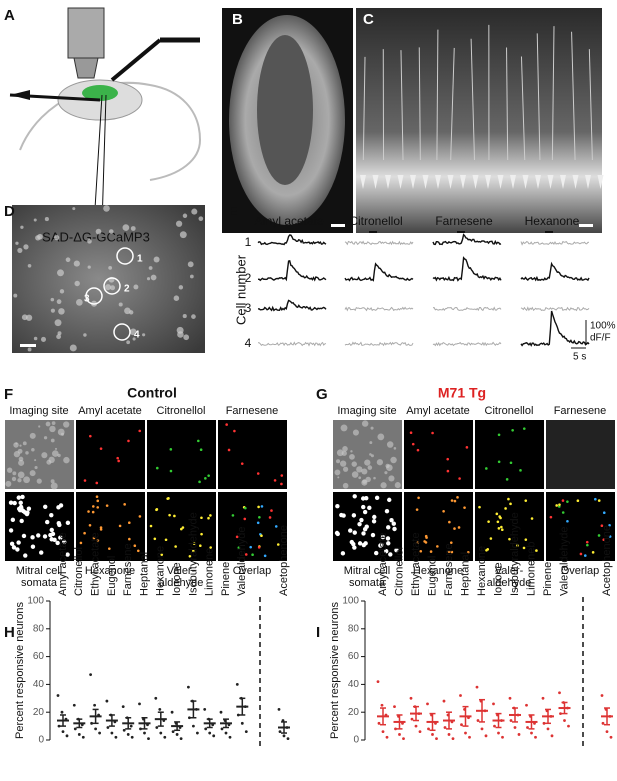 The image size is (617, 781). What do you see at coordinates (472, 99) in the screenshot?
I see `dendrite` at bounding box center [472, 99].